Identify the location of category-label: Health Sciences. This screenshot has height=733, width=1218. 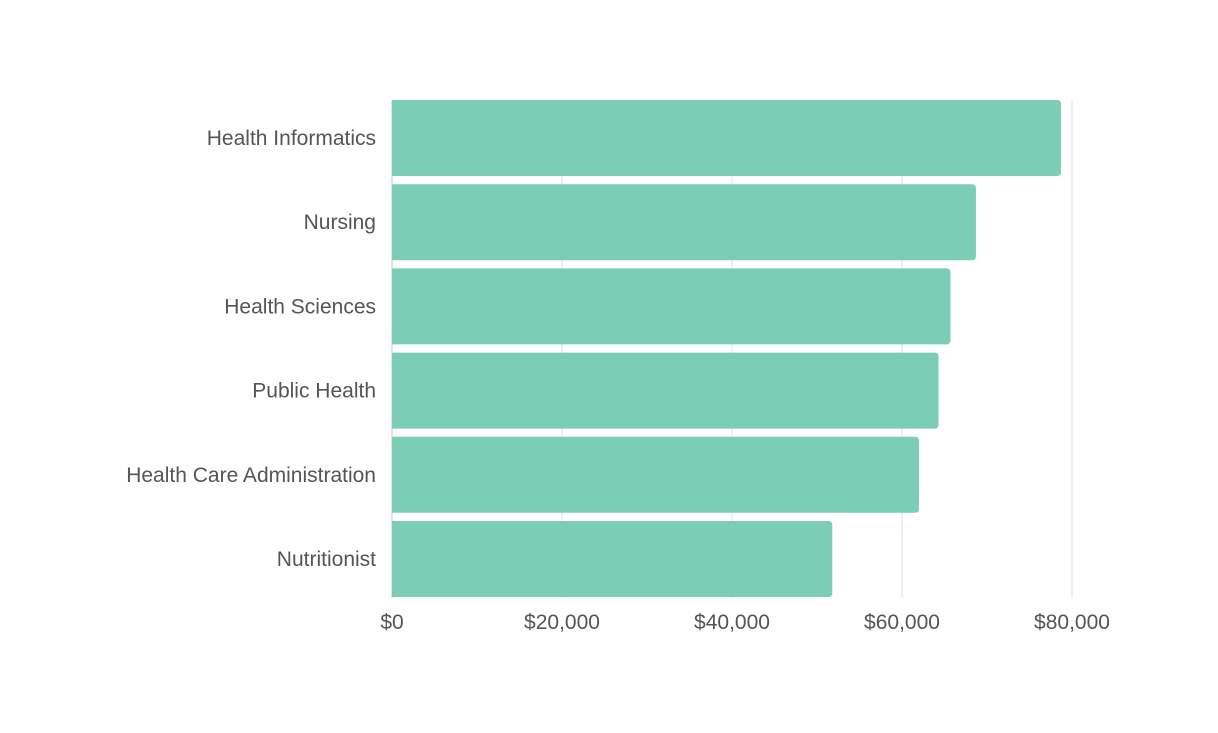
(300, 306).